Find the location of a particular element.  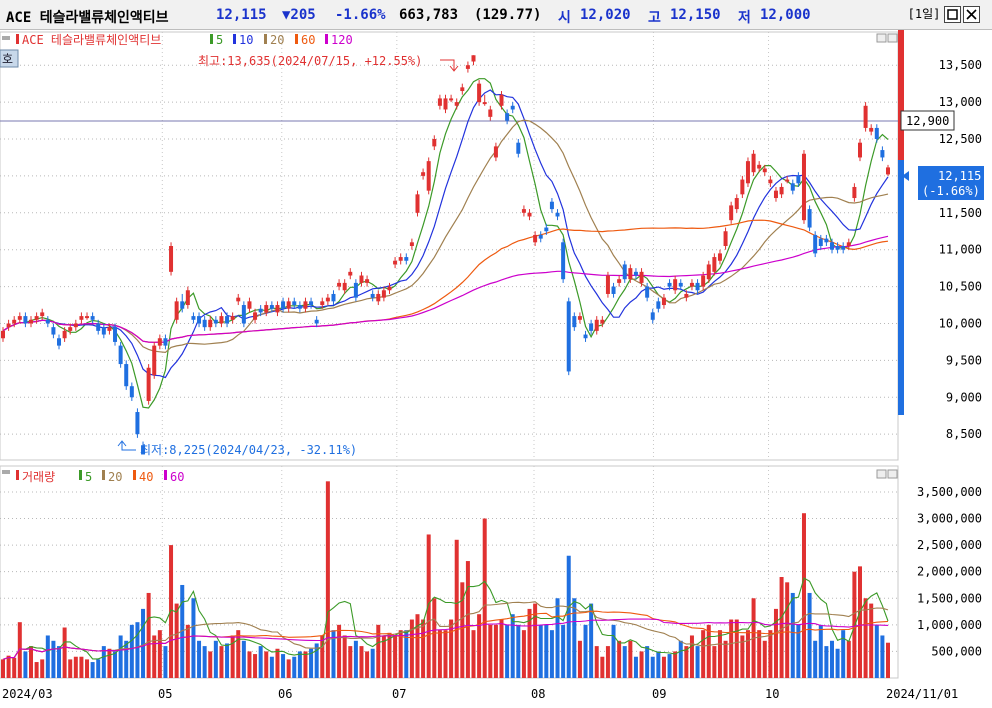

price-y-tick: 13,500 is located at coordinates (960, 65).